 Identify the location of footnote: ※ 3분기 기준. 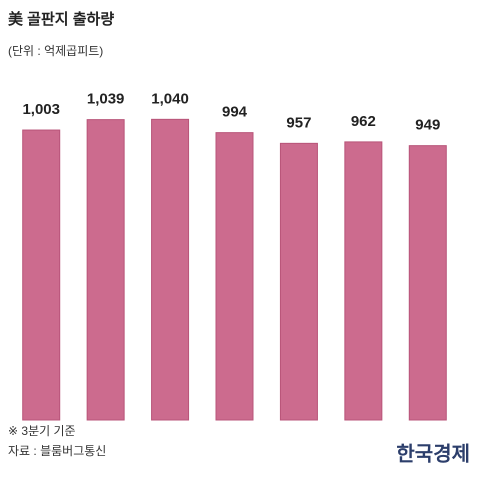
(42, 431).